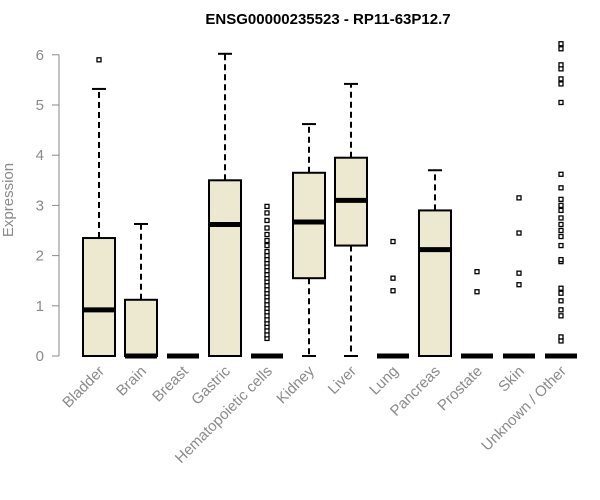  I want to click on y-tick-label: 5, so click(40, 105).